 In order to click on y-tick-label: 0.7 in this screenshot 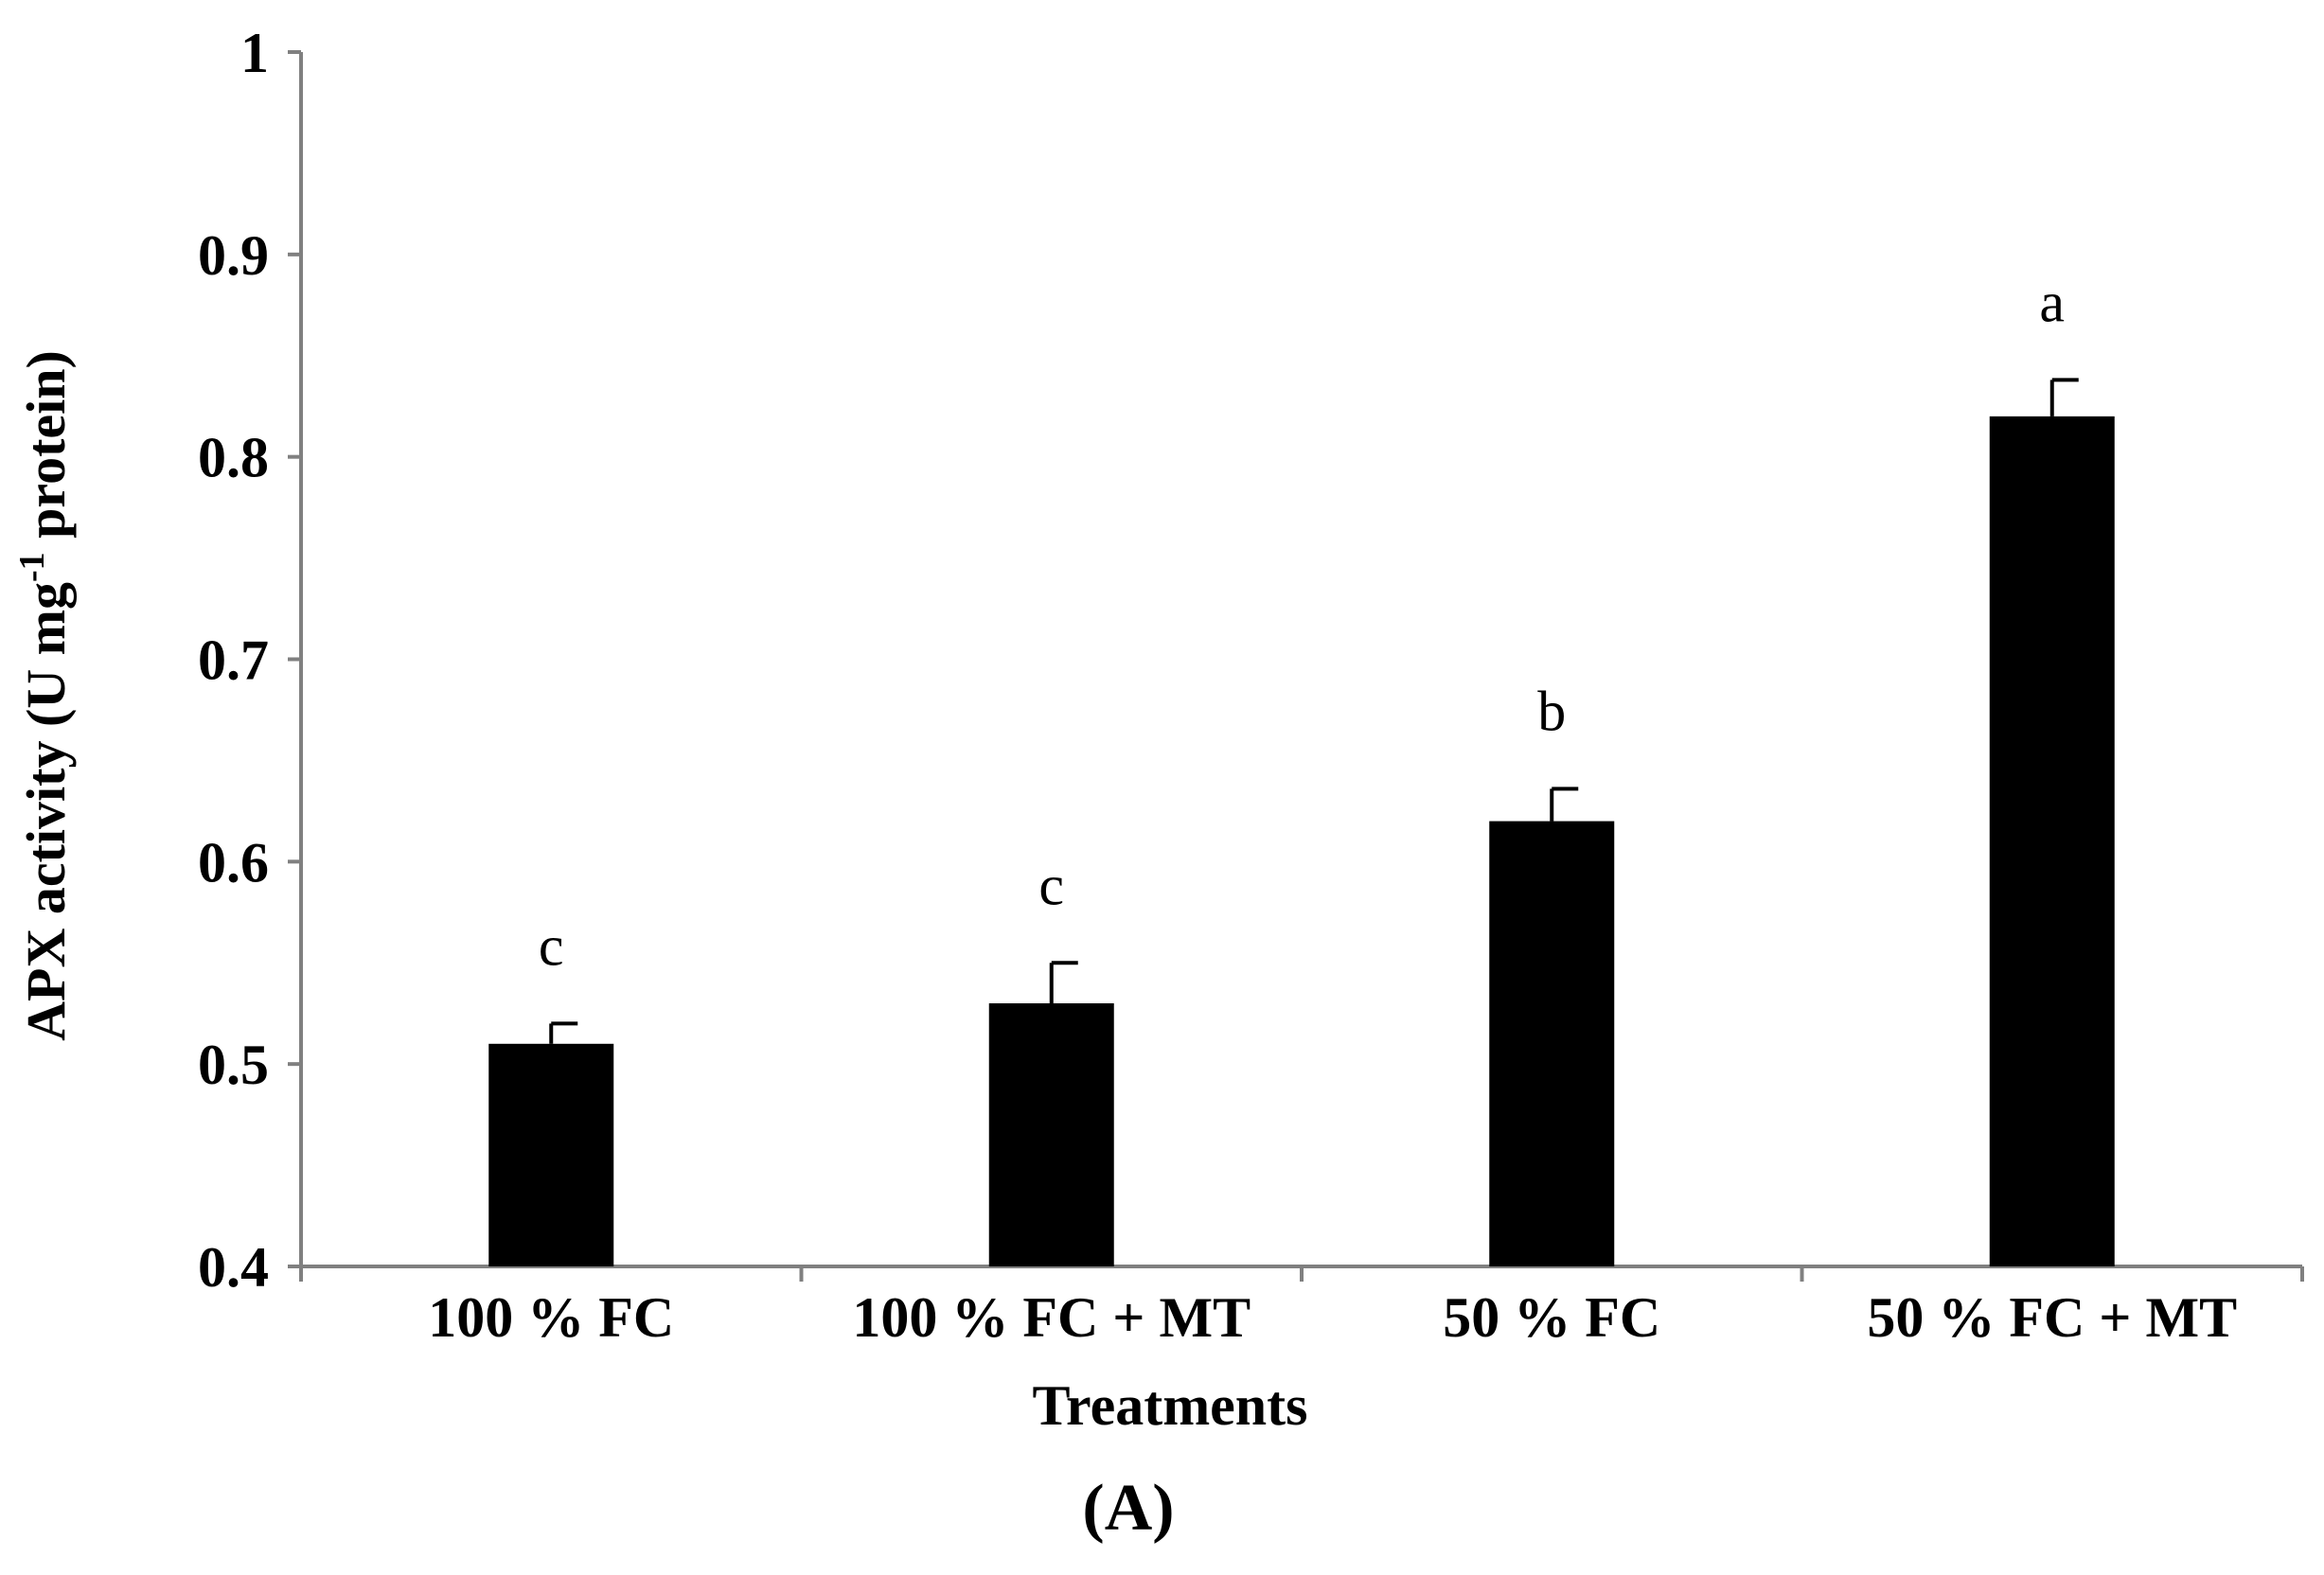, I will do `click(234, 661)`.